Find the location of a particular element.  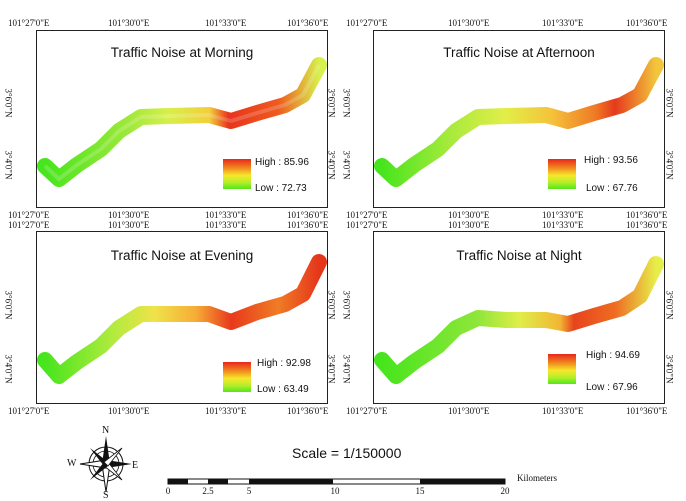

panel-title: Traffic Noise at Morning is located at coordinates (182, 52).